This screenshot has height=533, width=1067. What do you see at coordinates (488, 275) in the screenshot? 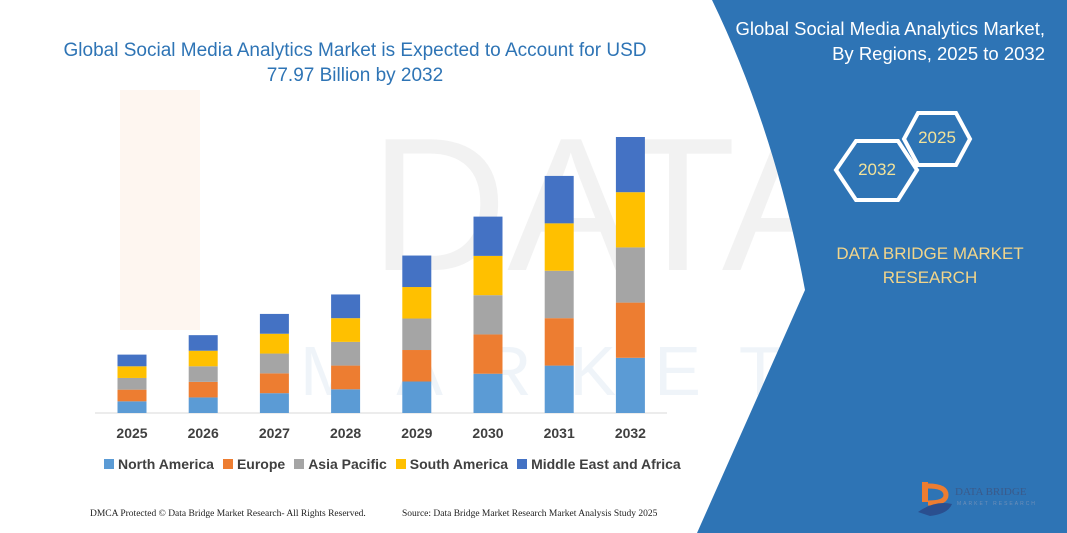
I see `bar-segment-south-america-2030` at bounding box center [488, 275].